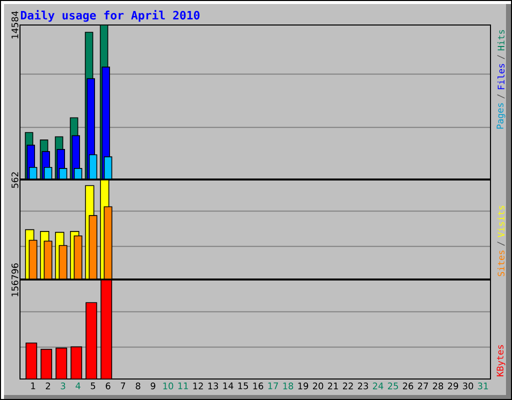 This screenshot has height=400, width=512. I want to click on x-tick-label: 6, so click(108, 386).